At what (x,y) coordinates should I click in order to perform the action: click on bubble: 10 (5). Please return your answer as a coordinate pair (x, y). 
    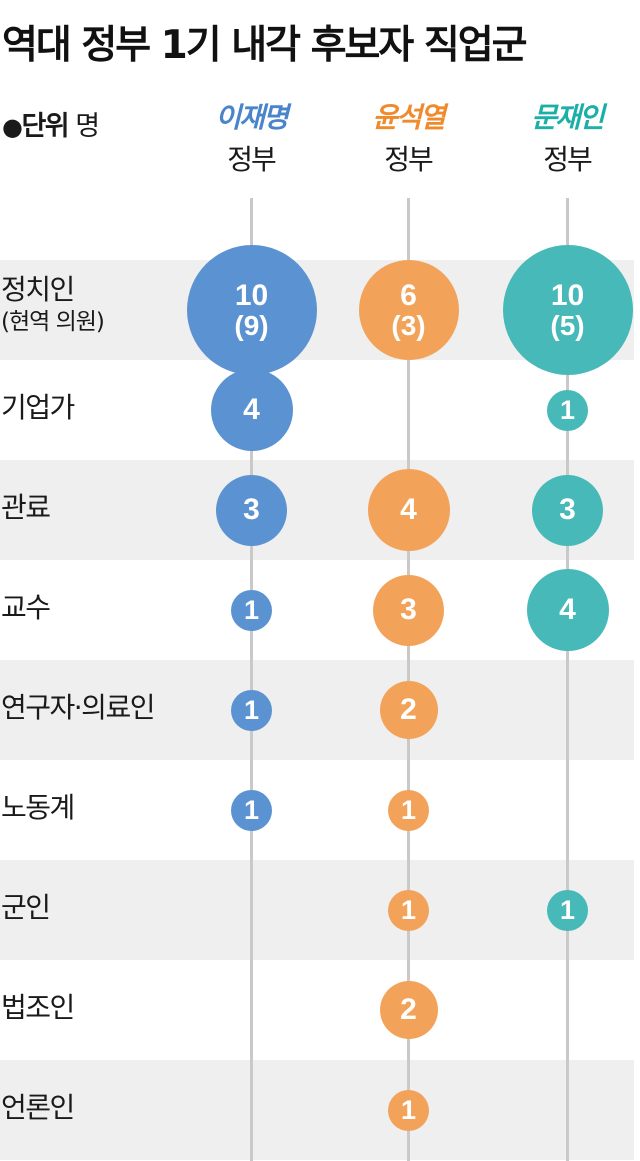
    Looking at the image, I should click on (567, 310).